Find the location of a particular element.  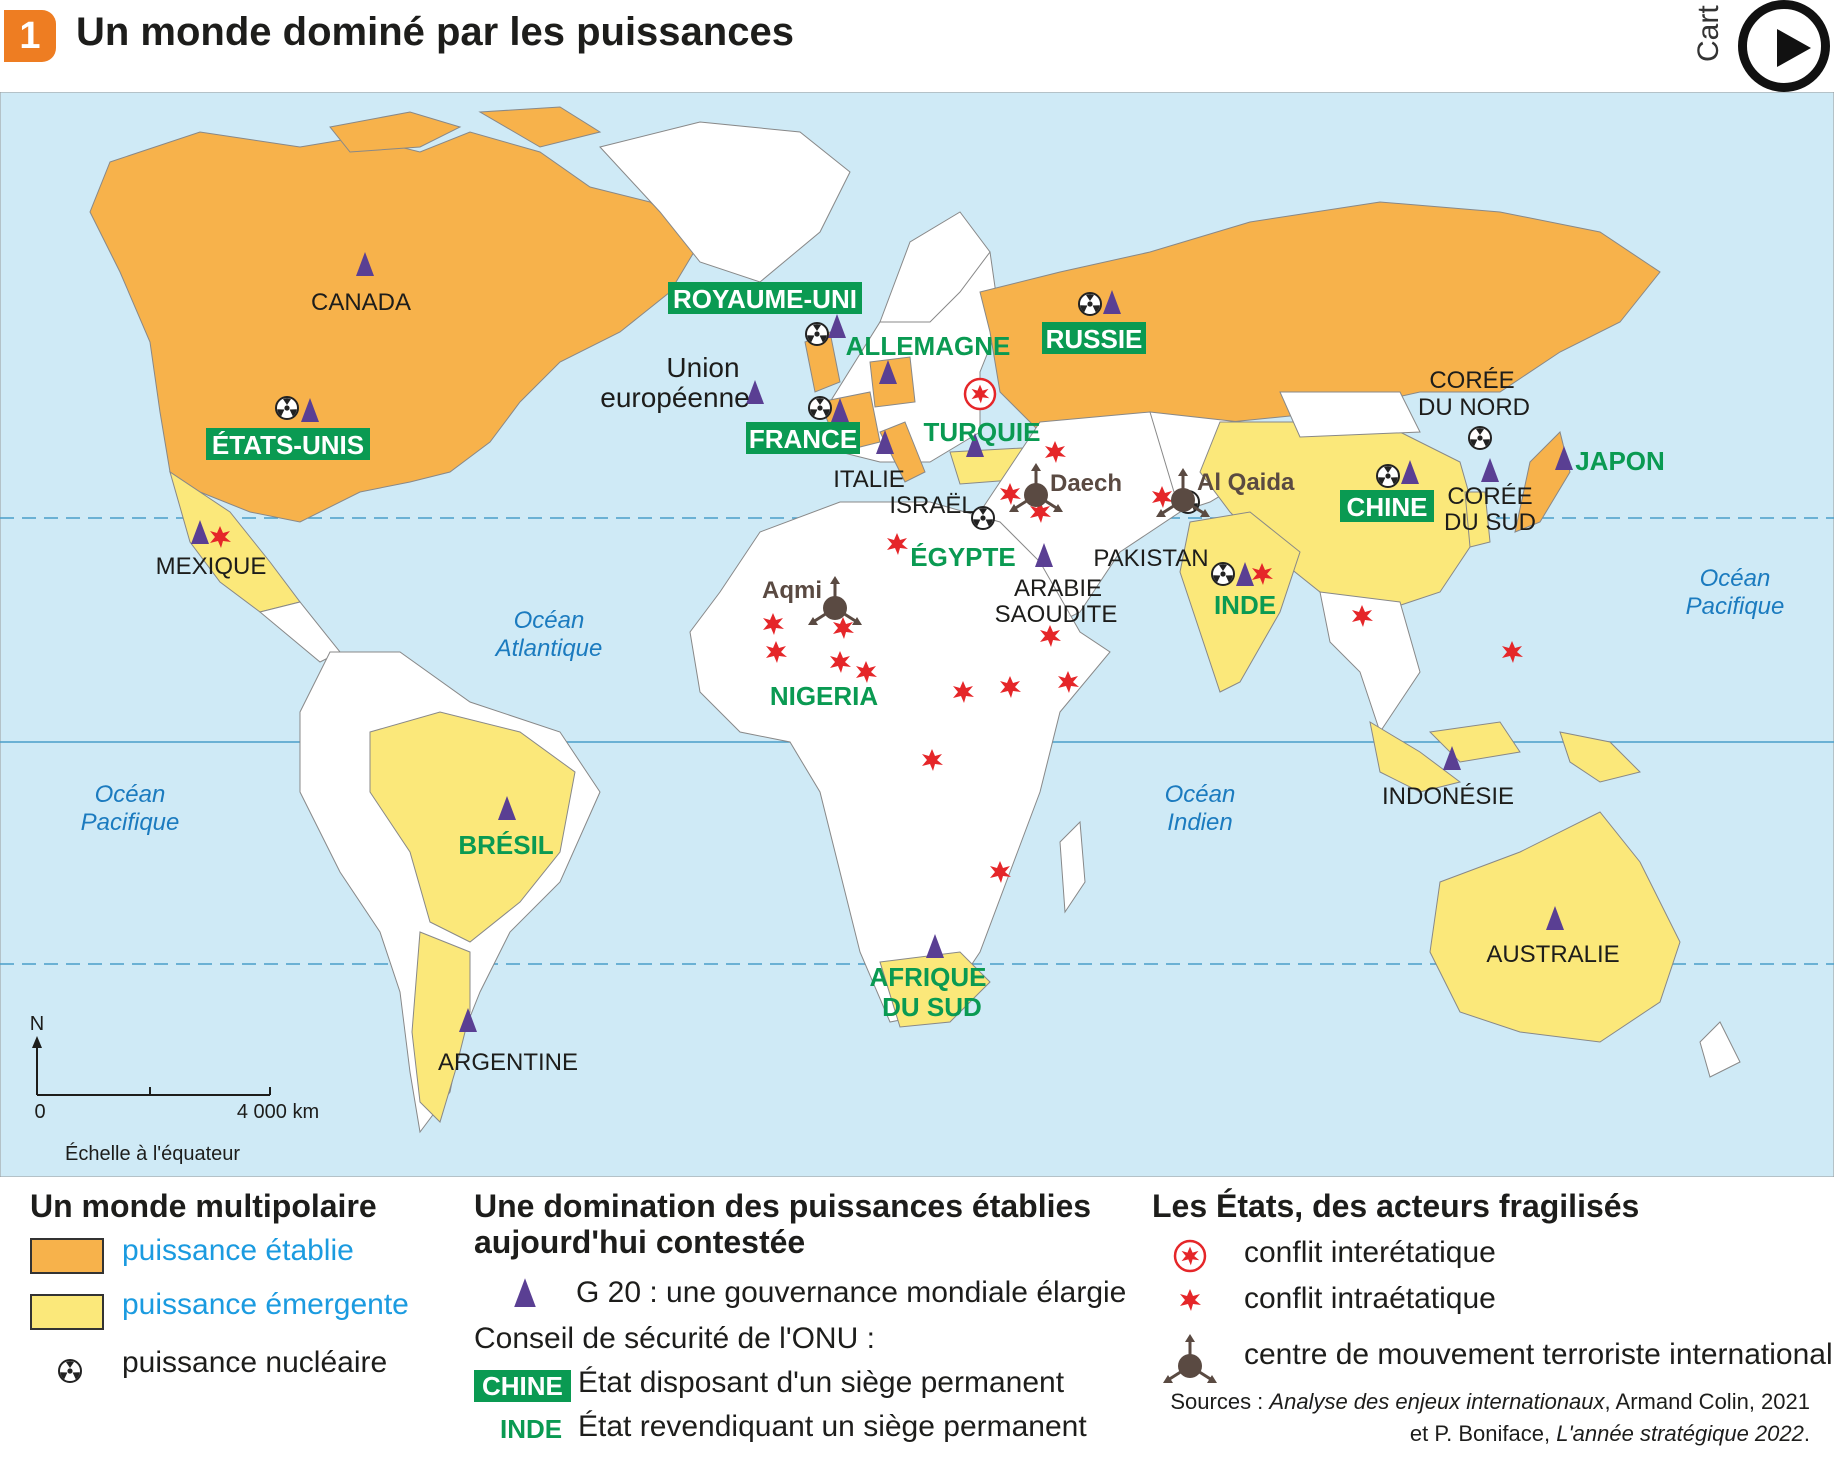

nuclear-icon-france is located at coordinates (820, 408).